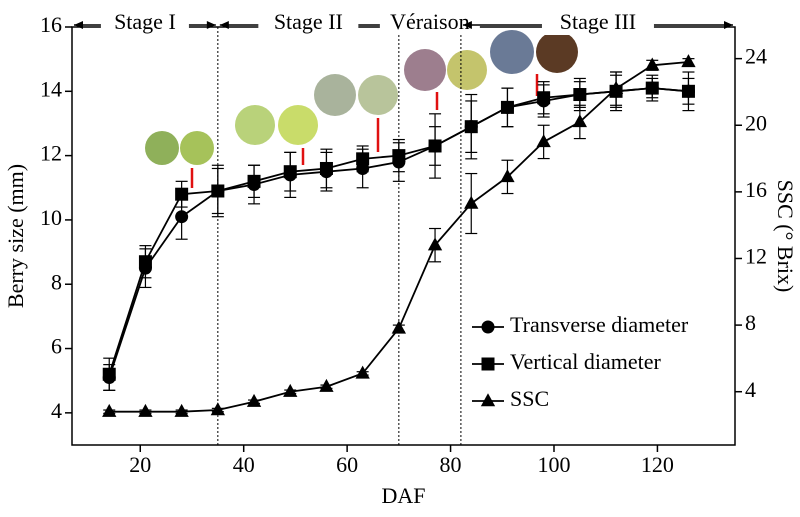  Describe the element at coordinates (451, 464) in the screenshot. I see `x-tick-label: 80` at that location.